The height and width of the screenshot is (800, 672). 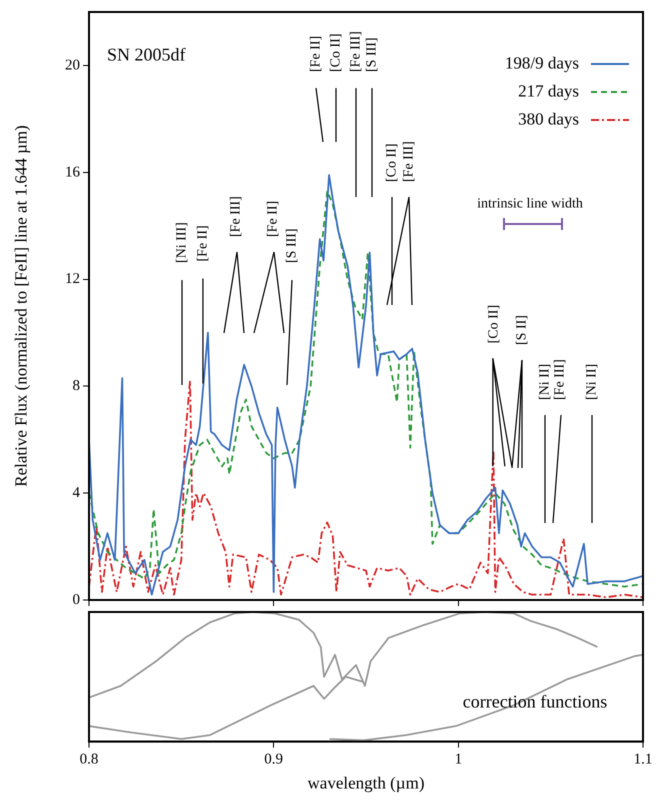 What do you see at coordinates (548, 118) in the screenshot?
I see `legend-label: 380 days` at bounding box center [548, 118].